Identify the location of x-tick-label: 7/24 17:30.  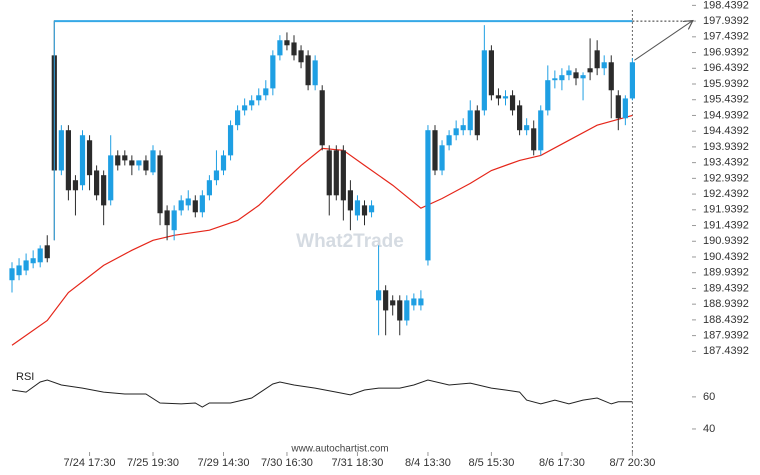
(90, 463).